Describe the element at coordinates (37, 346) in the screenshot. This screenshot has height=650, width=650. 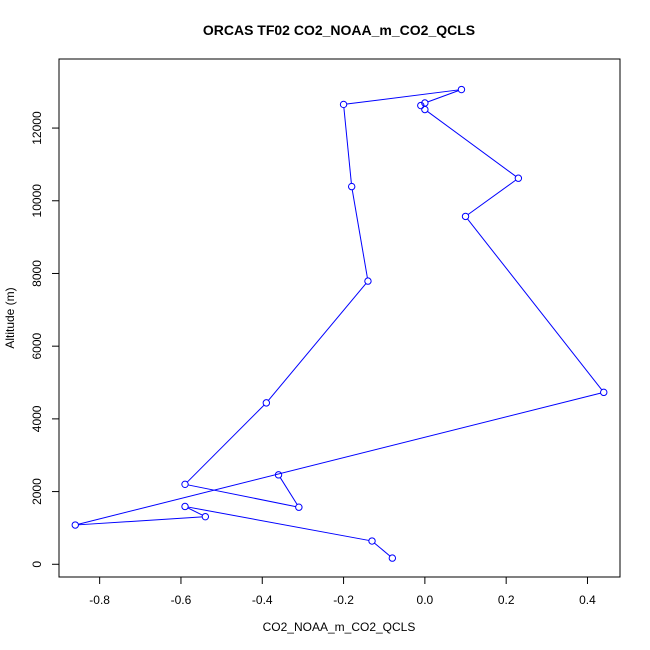
I see `y-tick-label: 6000` at that location.